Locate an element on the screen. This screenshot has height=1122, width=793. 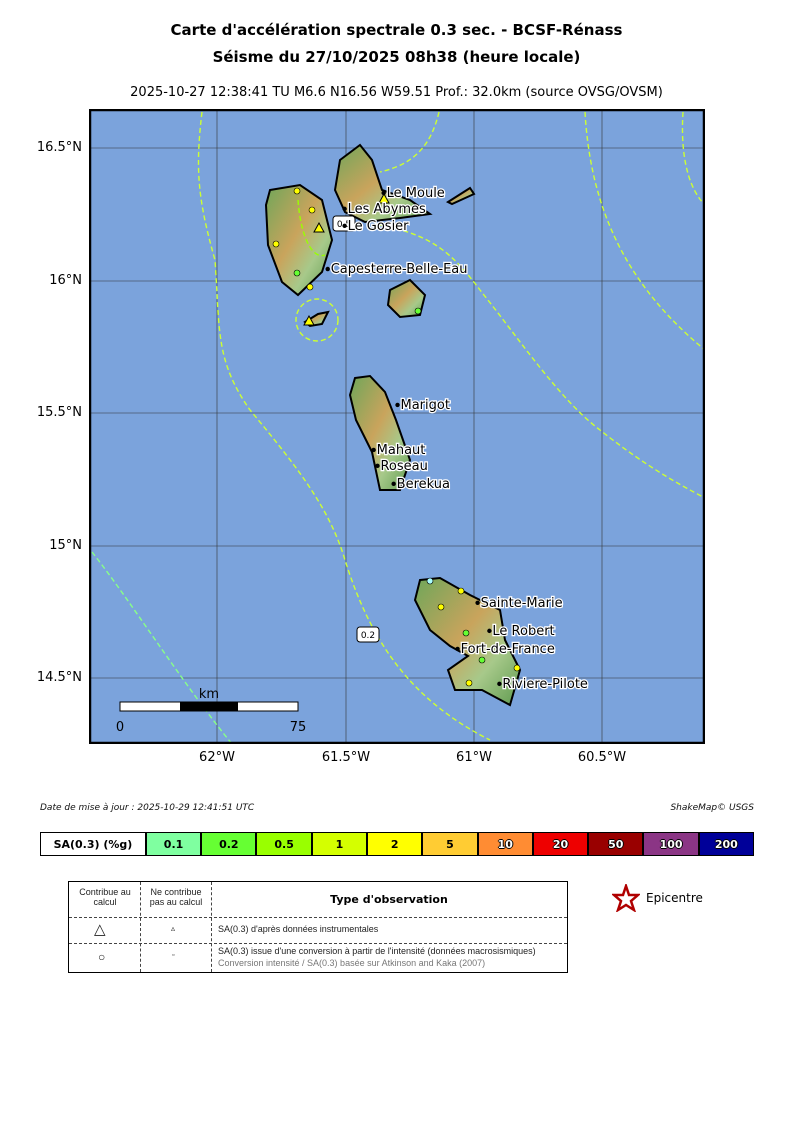
lat-label: 14.5°N is located at coordinates (59, 677).